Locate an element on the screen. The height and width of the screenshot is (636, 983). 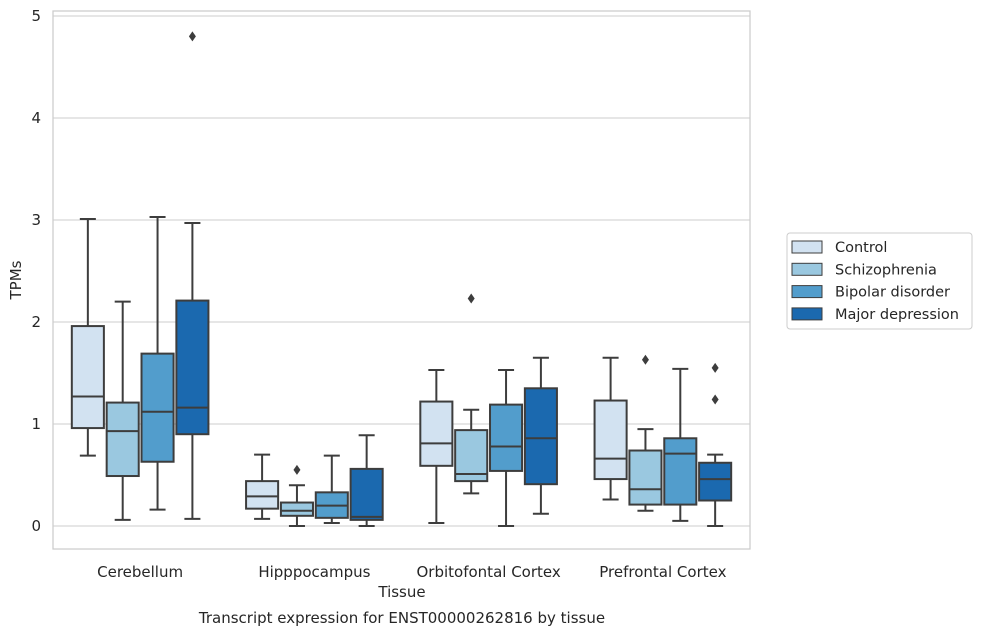
legend-label: Bipolar disorder is located at coordinates (892, 293).